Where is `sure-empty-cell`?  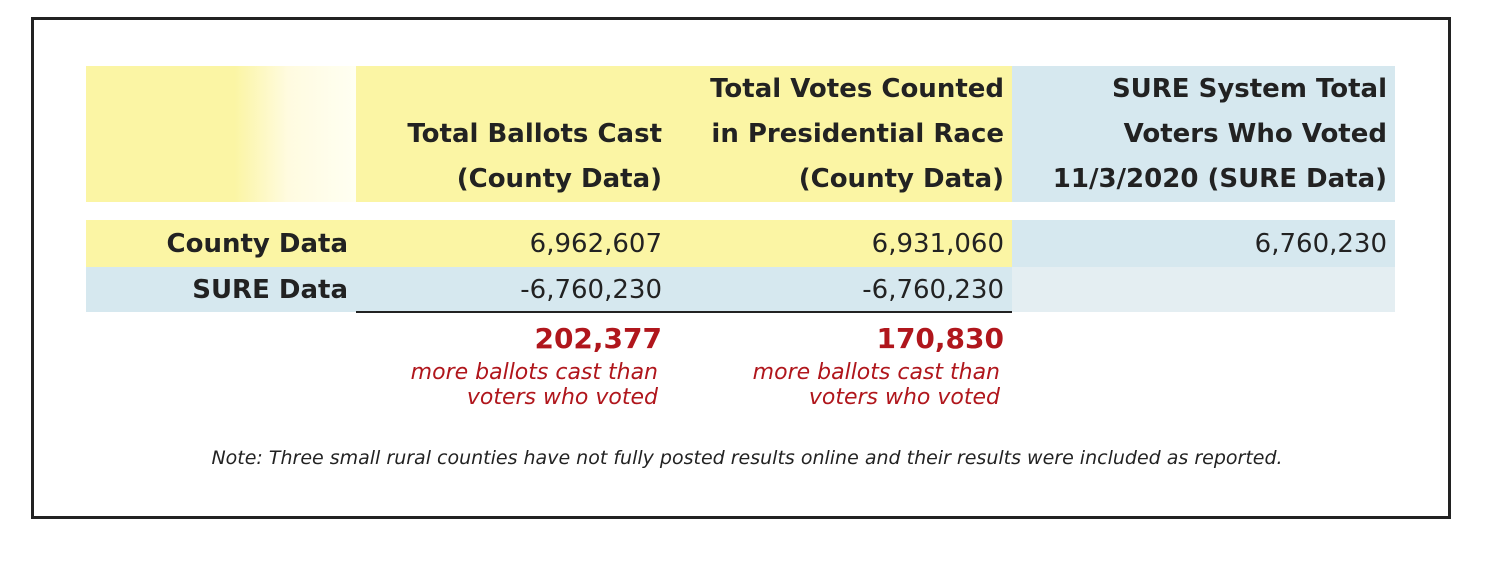
sure-empty-cell is located at coordinates (1203, 289).